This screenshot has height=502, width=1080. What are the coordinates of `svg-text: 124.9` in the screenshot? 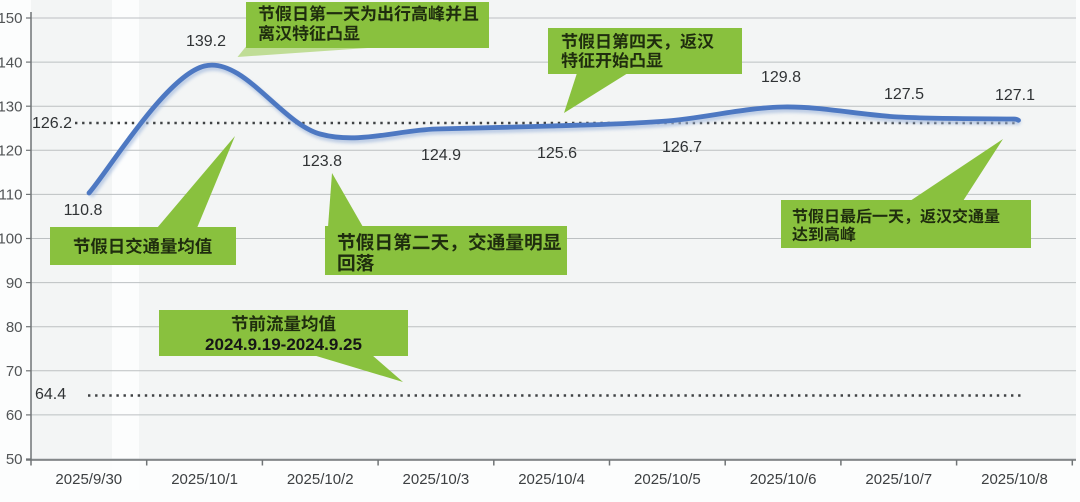 It's located at (441, 155).